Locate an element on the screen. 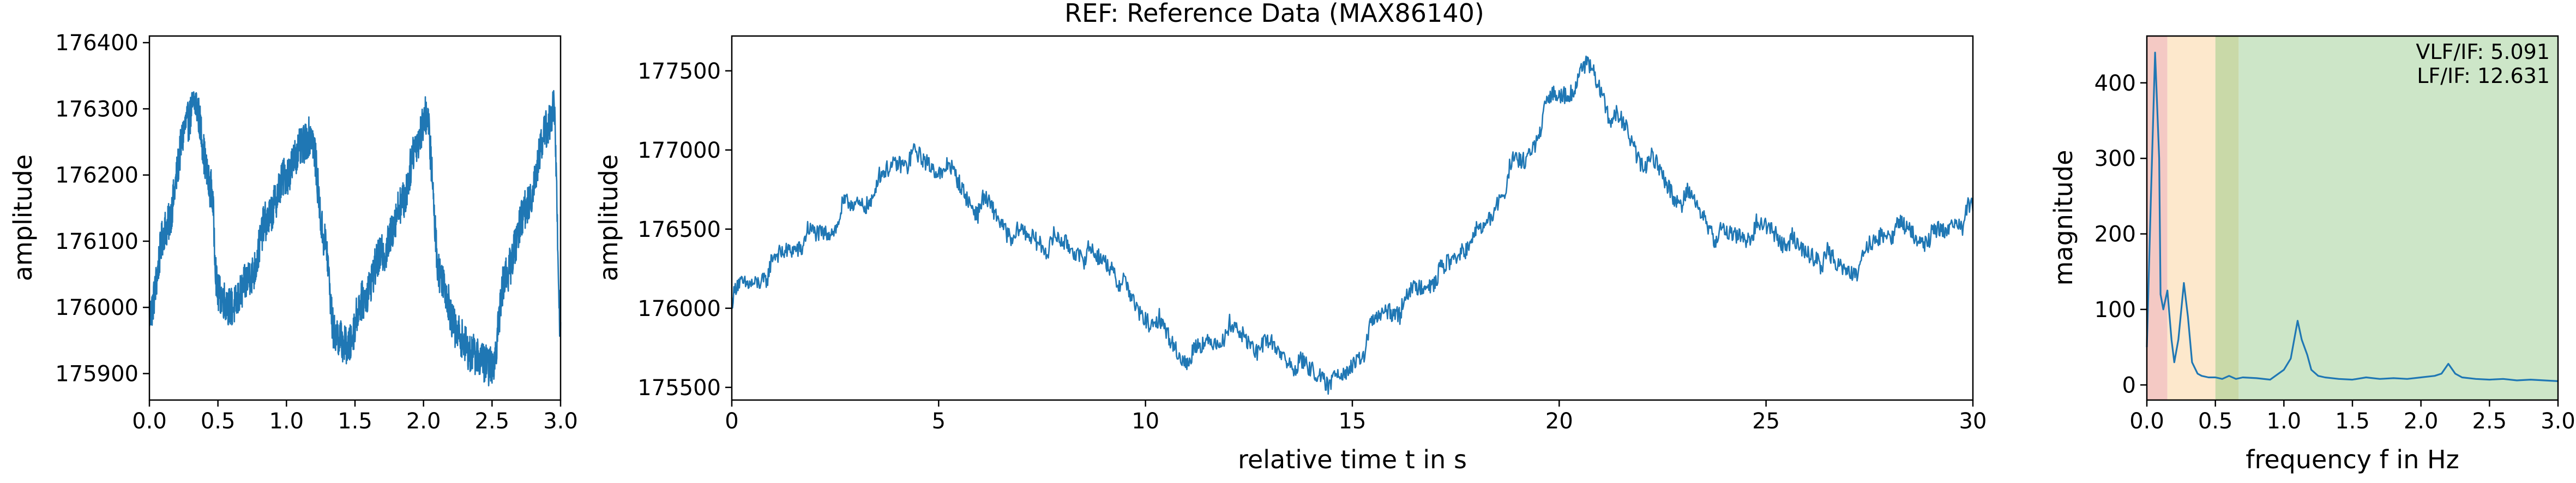 The image size is (2576, 483). y-tick-label: 200 is located at coordinates (2115, 234).